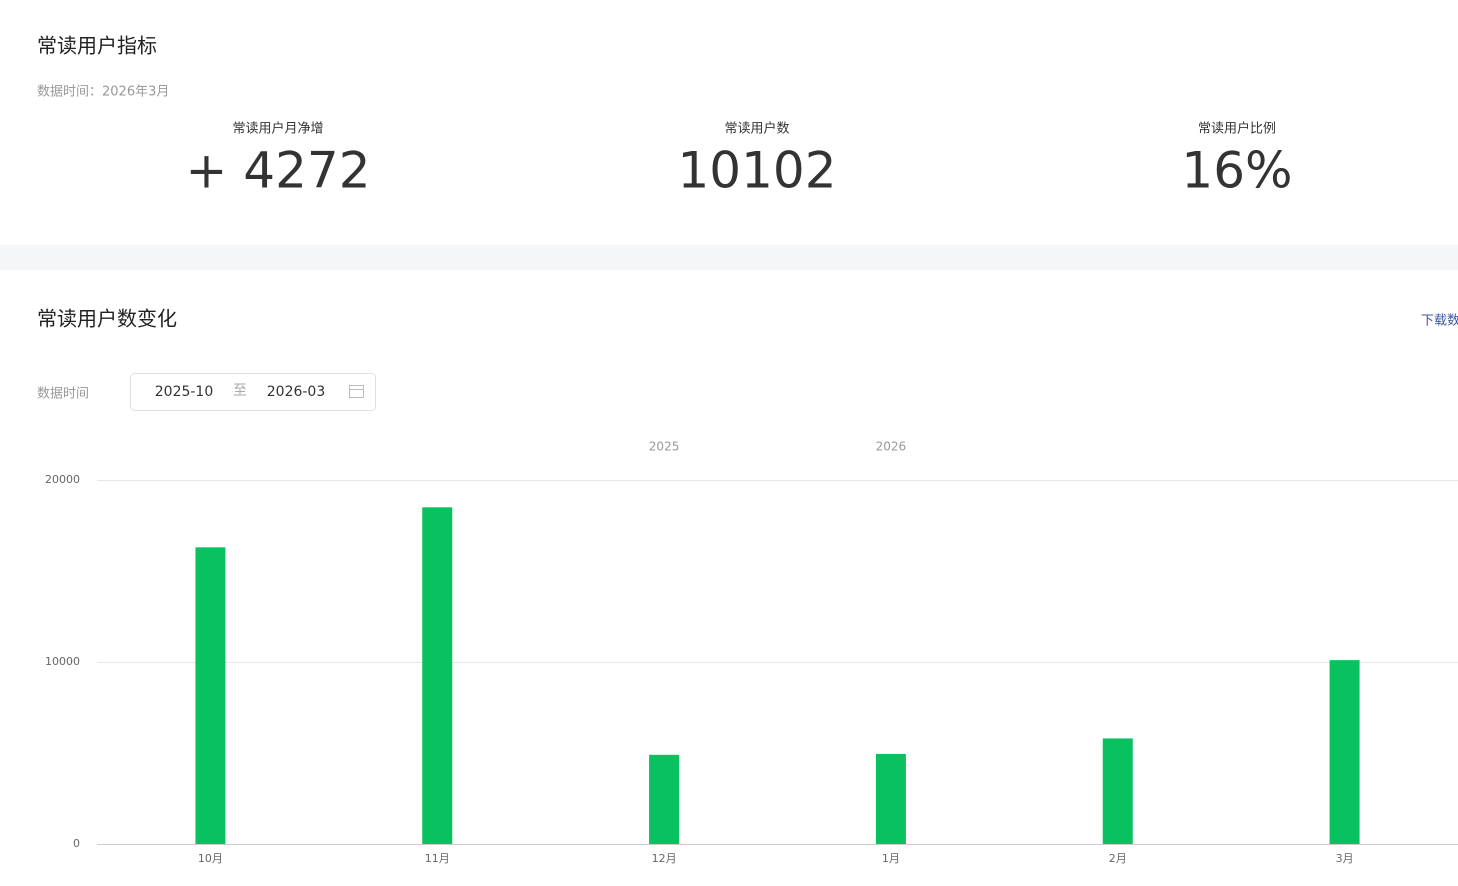 The height and width of the screenshot is (886, 1458). I want to click on section-title: 常读用户数变化, so click(107, 319).